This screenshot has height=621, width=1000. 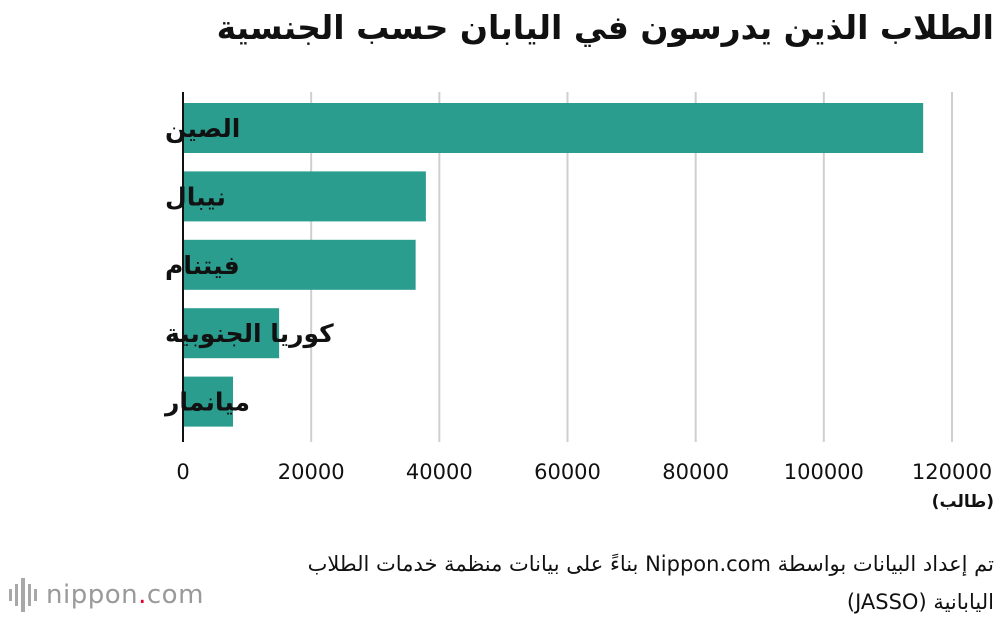 What do you see at coordinates (695, 472) in the screenshot?
I see `x-tick-label: 80000` at bounding box center [695, 472].